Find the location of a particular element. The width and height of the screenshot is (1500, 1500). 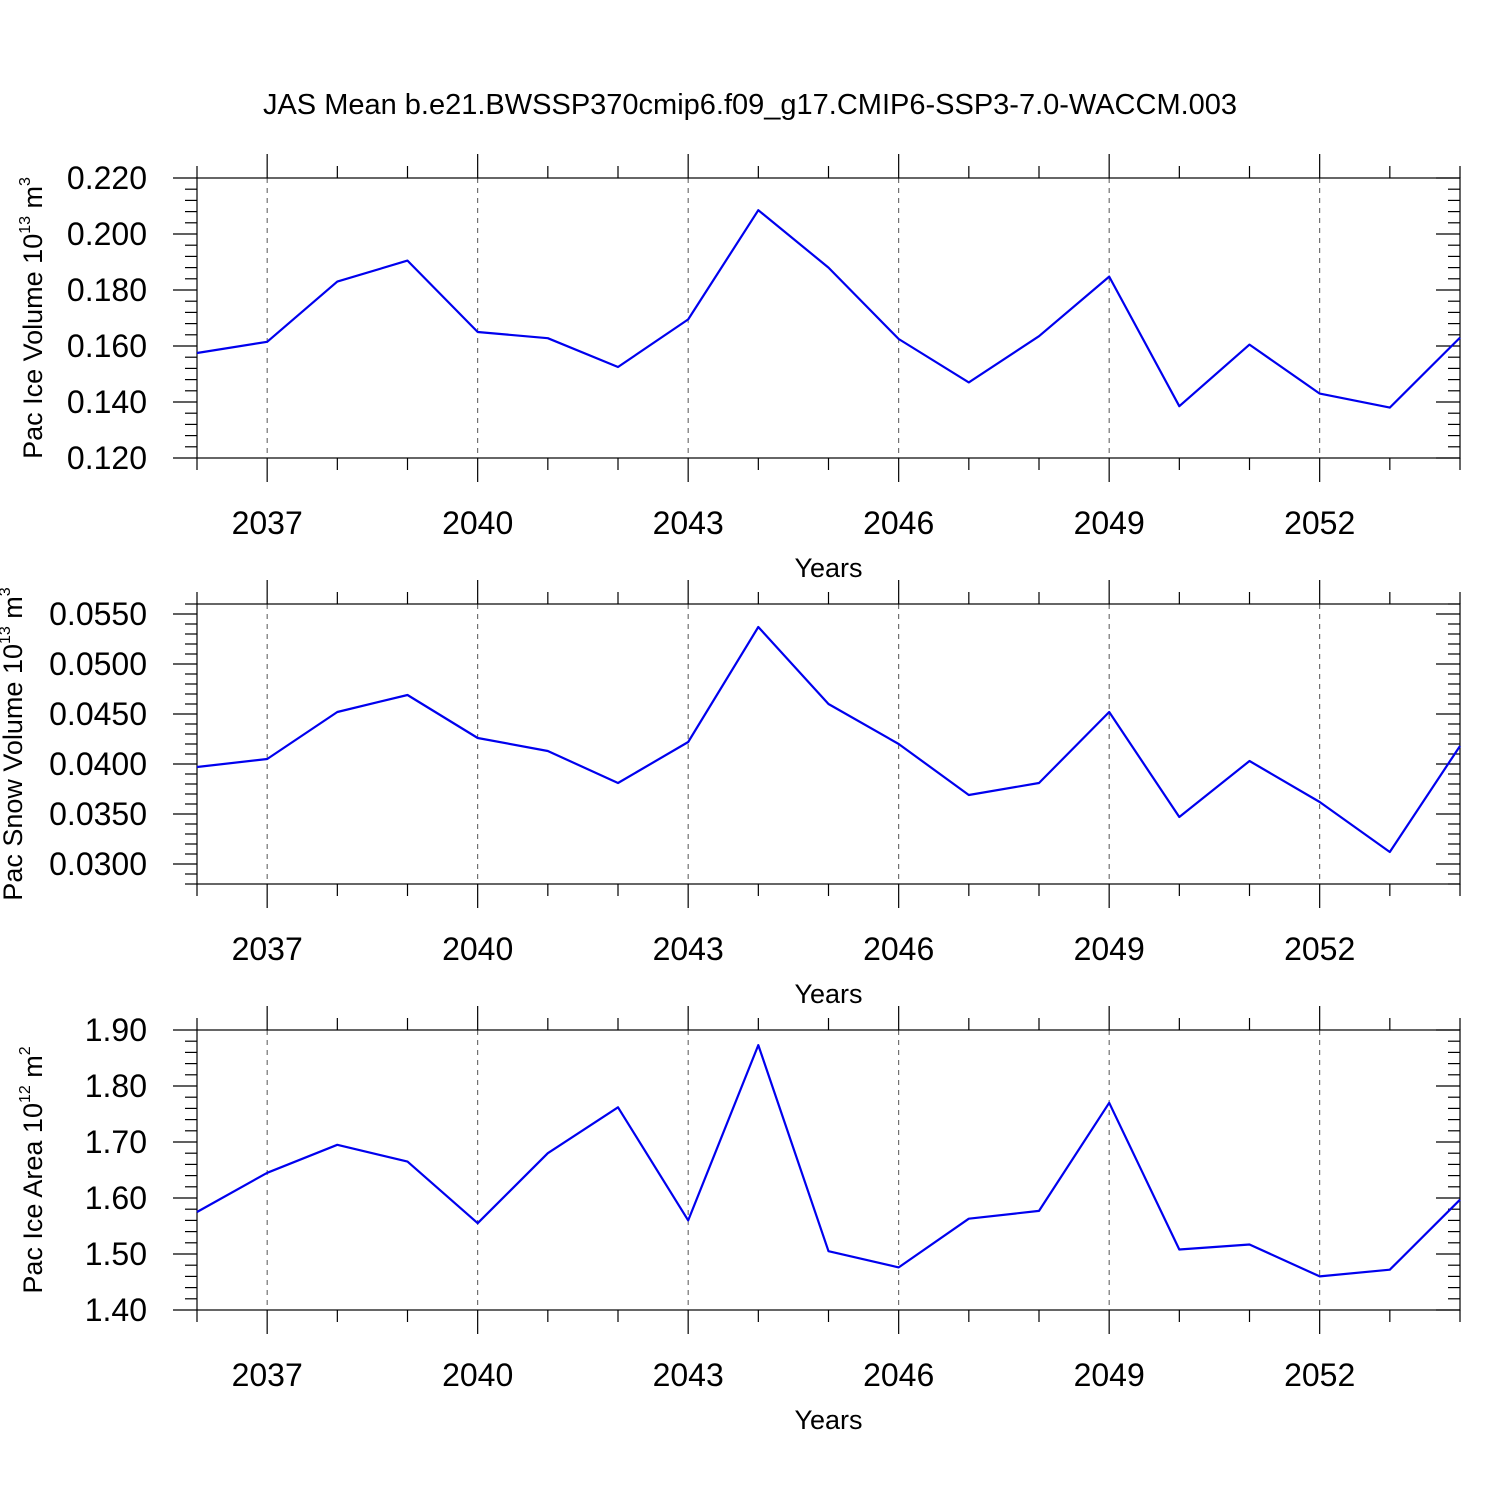

y-axis-label: Pac Snow Volume 1013 m3 is located at coordinates (14, 743).